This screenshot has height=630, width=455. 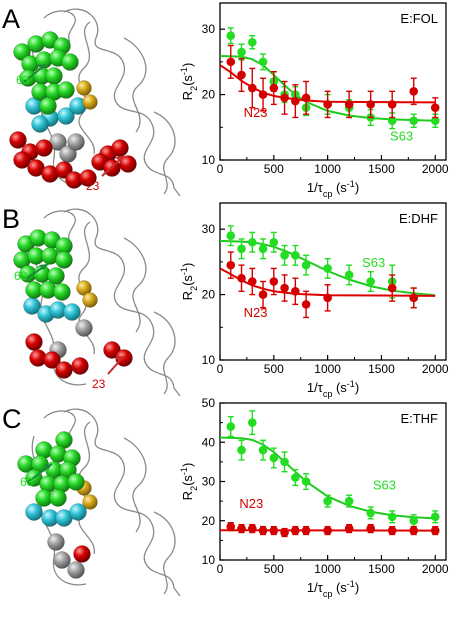 What do you see at coordinates (99, 502) in the screenshot?
I see `protein-structure: 63` at bounding box center [99, 502].